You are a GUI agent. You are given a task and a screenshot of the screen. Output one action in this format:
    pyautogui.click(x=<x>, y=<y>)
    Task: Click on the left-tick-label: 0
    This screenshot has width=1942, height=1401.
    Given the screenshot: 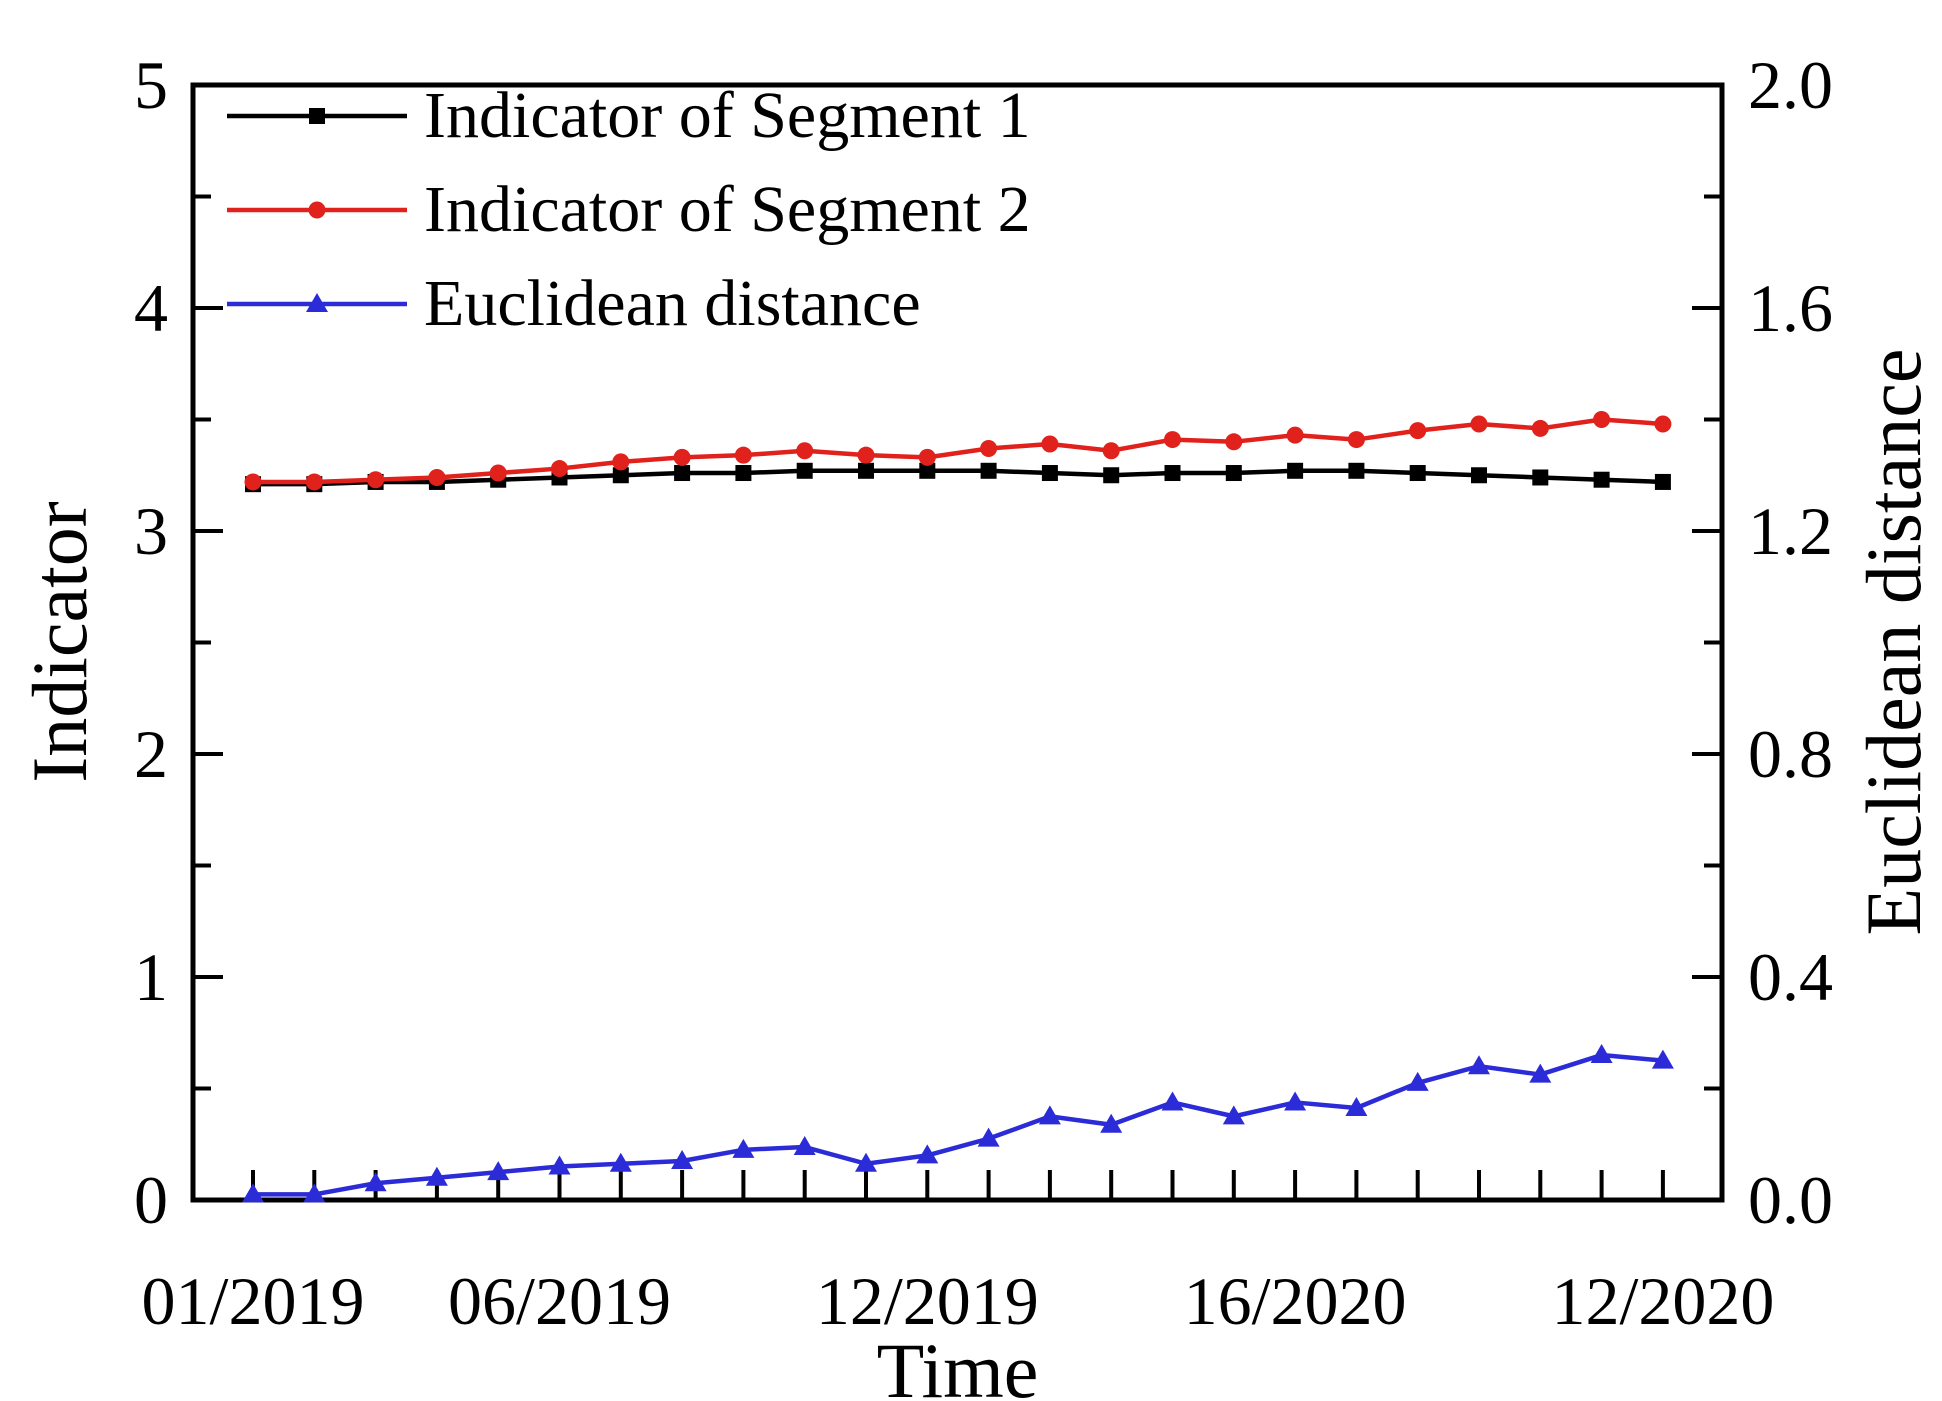 What is the action you would take?
    pyautogui.click(x=151, y=1200)
    